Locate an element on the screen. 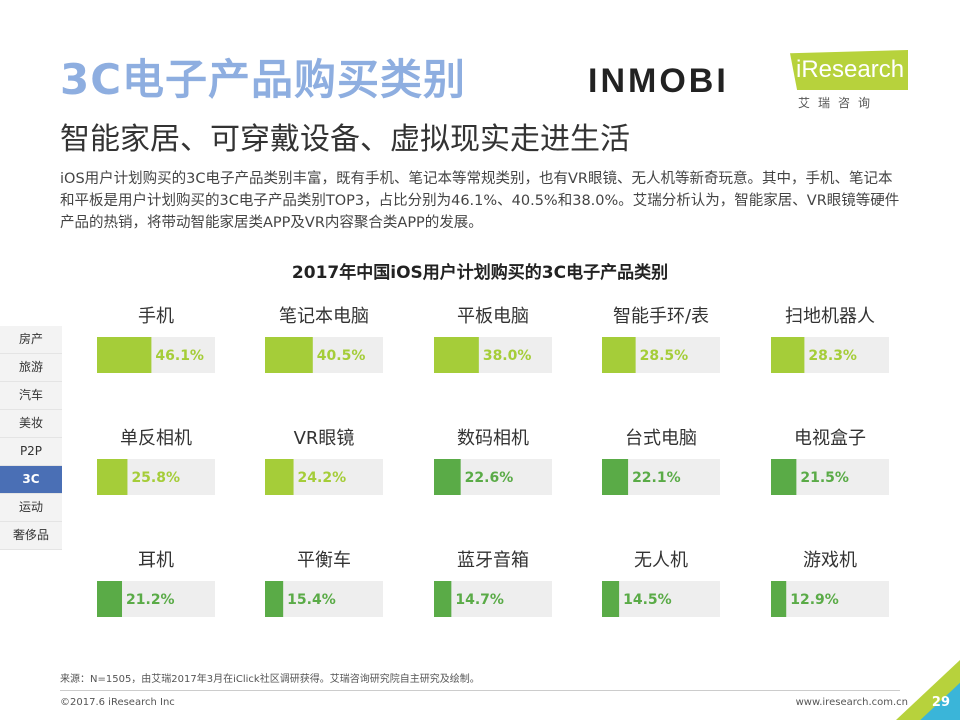 The image size is (960, 720). iresearch-logo-text: iResearch is located at coordinates (850, 69).